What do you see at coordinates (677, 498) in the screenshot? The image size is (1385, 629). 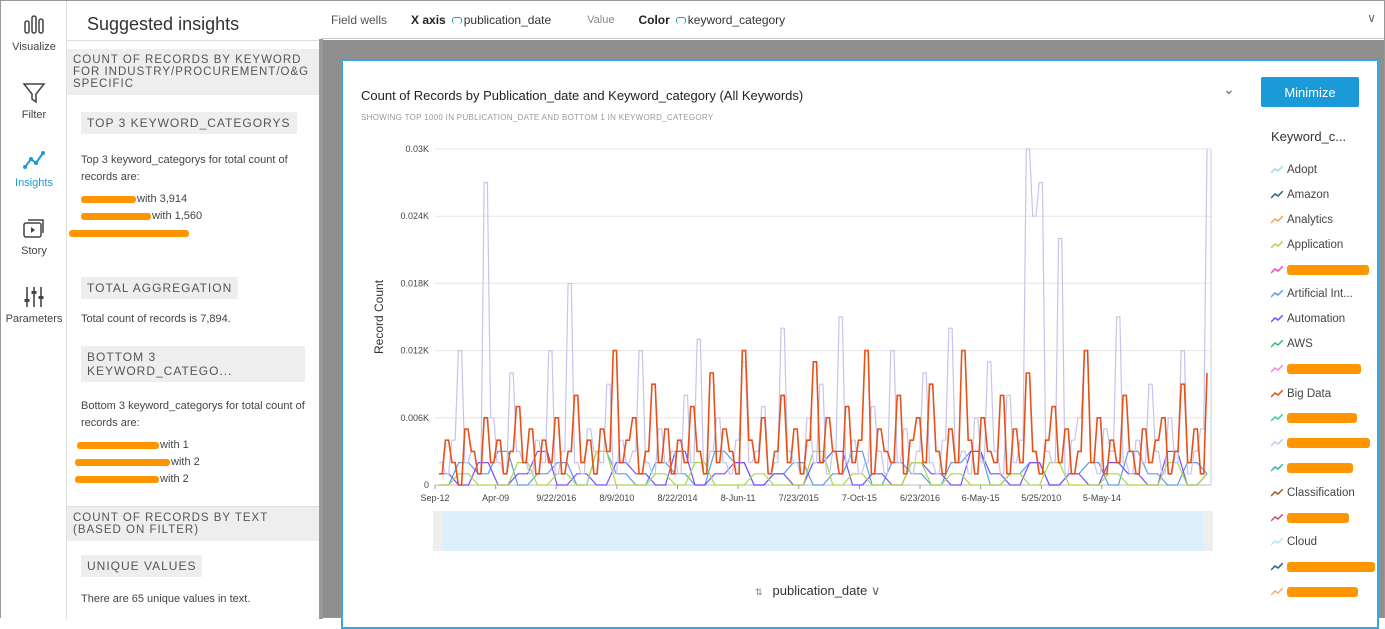 I see `x-tick-label: 8/22/2014` at bounding box center [677, 498].